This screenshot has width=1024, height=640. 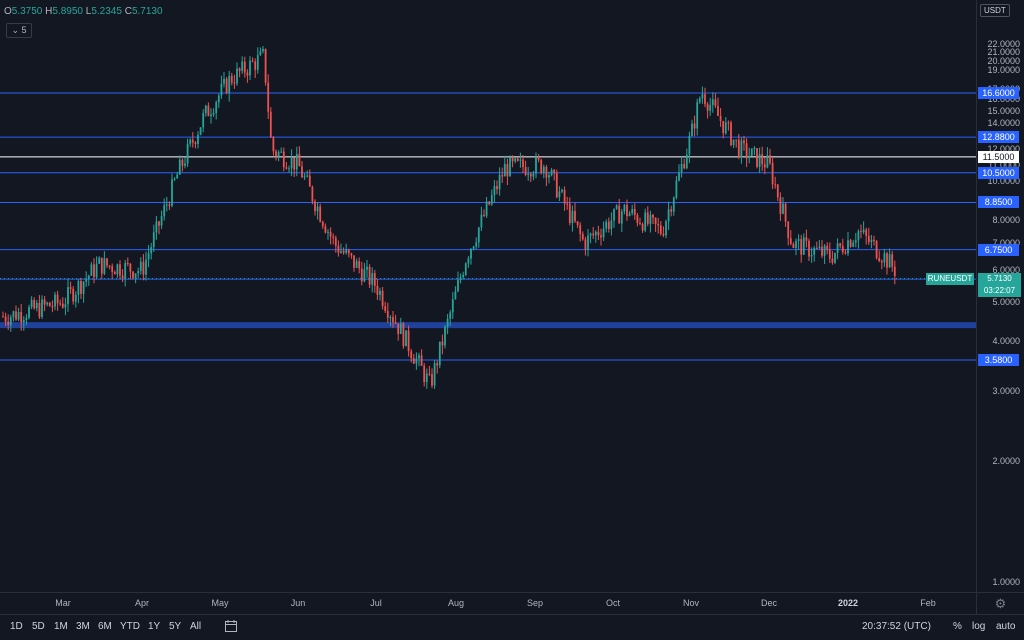 I want to click on time-axis-label: Dec, so click(x=769, y=603).